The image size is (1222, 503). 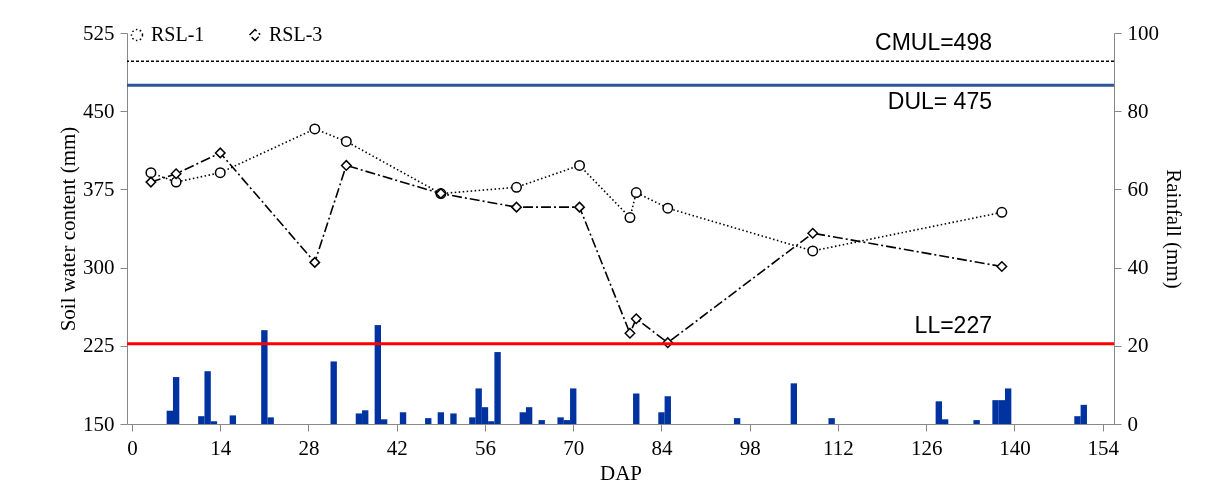 What do you see at coordinates (485, 447) in the screenshot?
I see `x-tick-label: 56` at bounding box center [485, 447].